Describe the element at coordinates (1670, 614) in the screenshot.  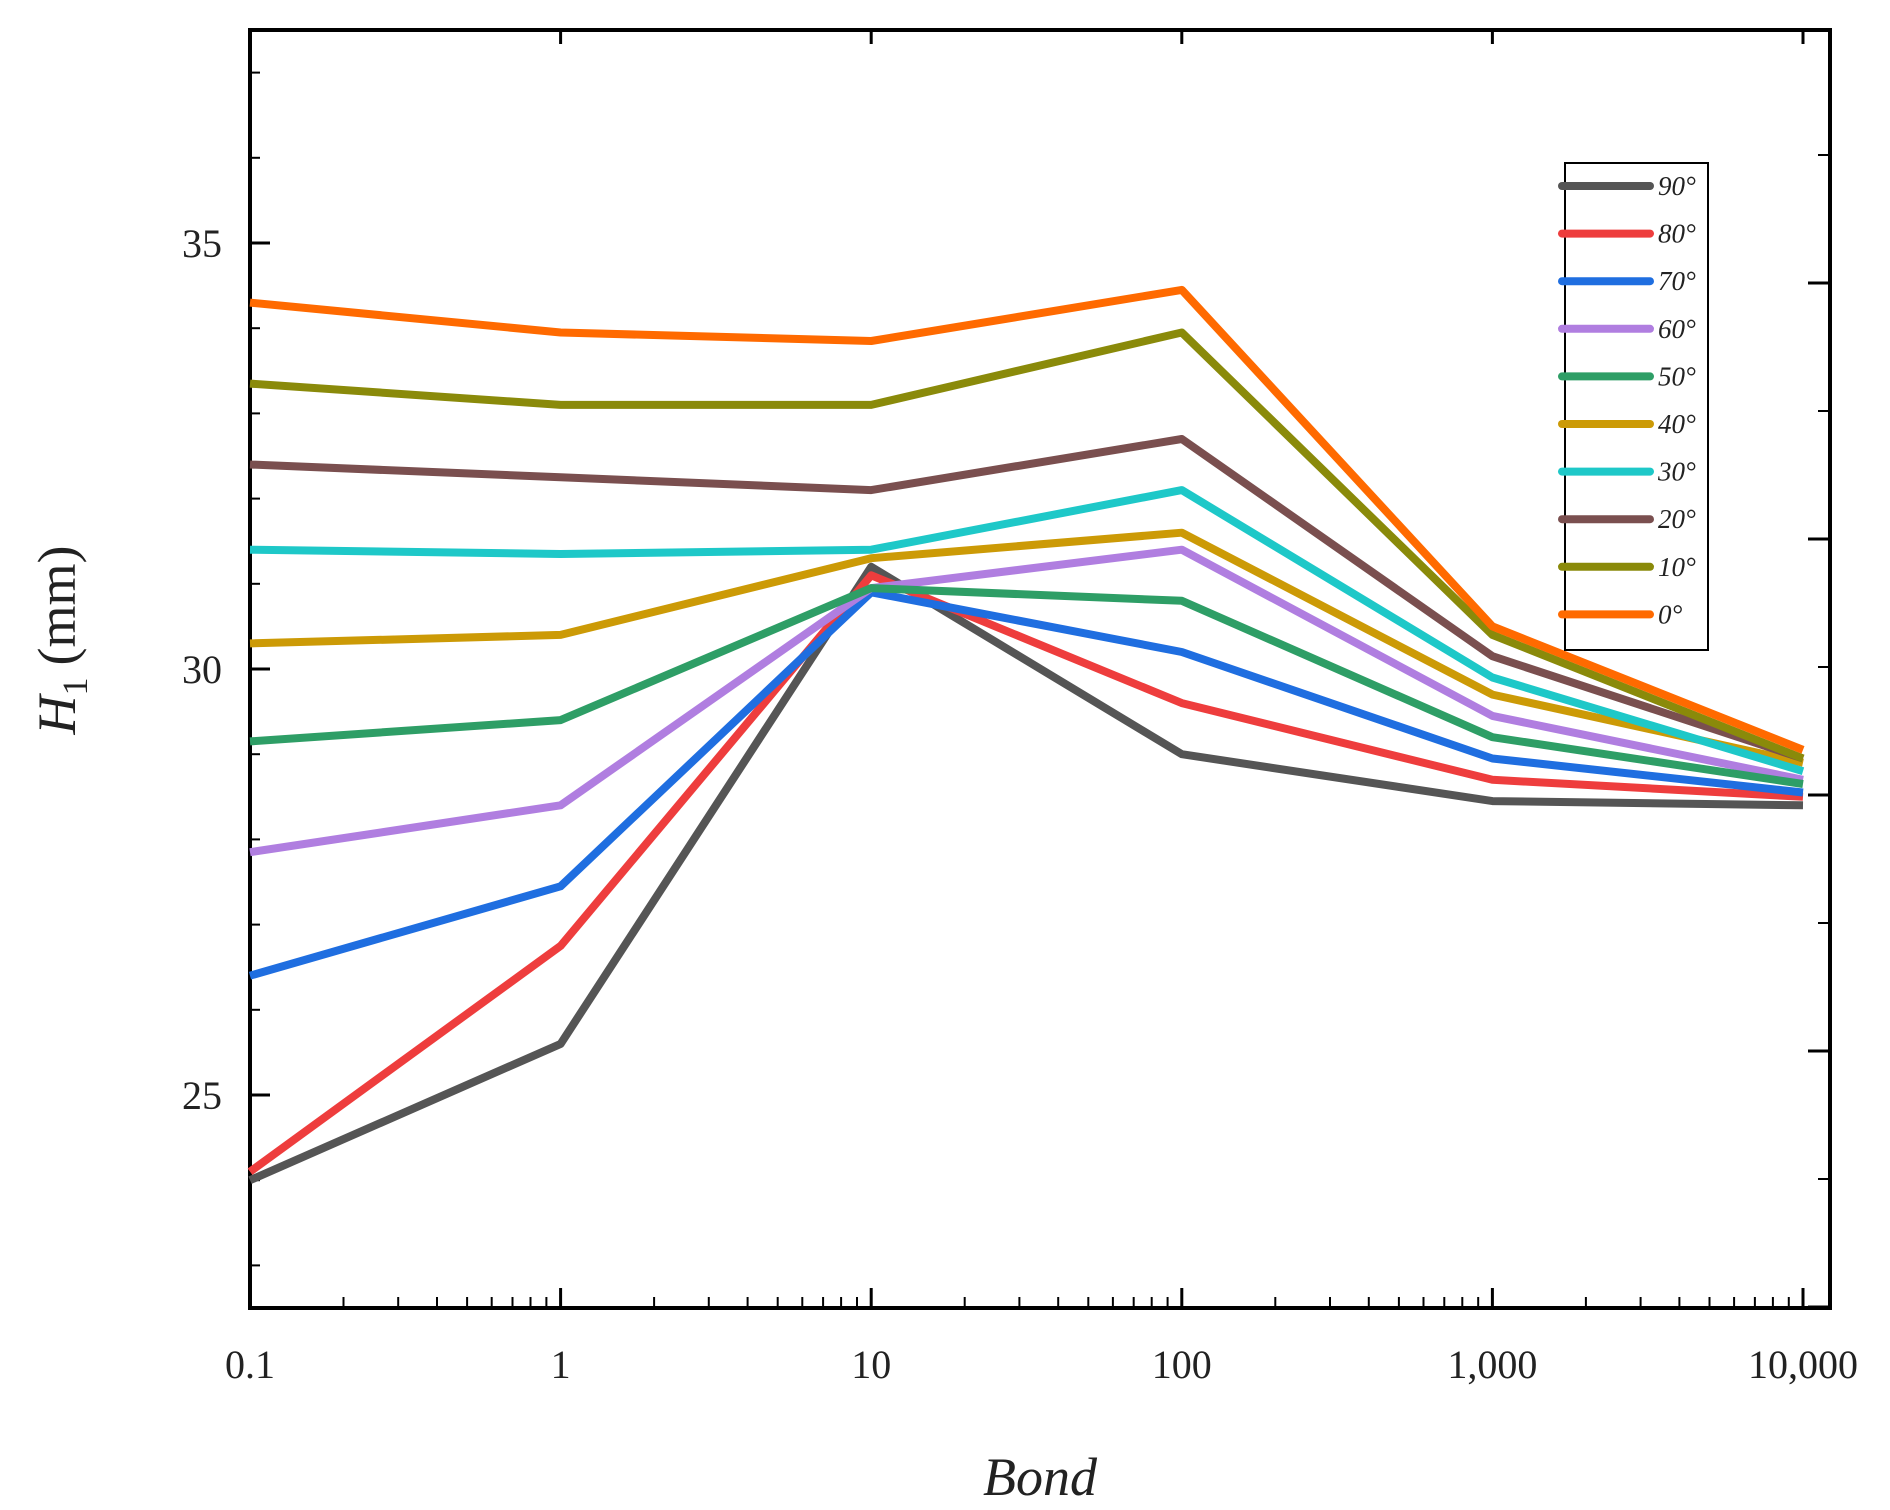
I see `legend-label: 0°` at that location.